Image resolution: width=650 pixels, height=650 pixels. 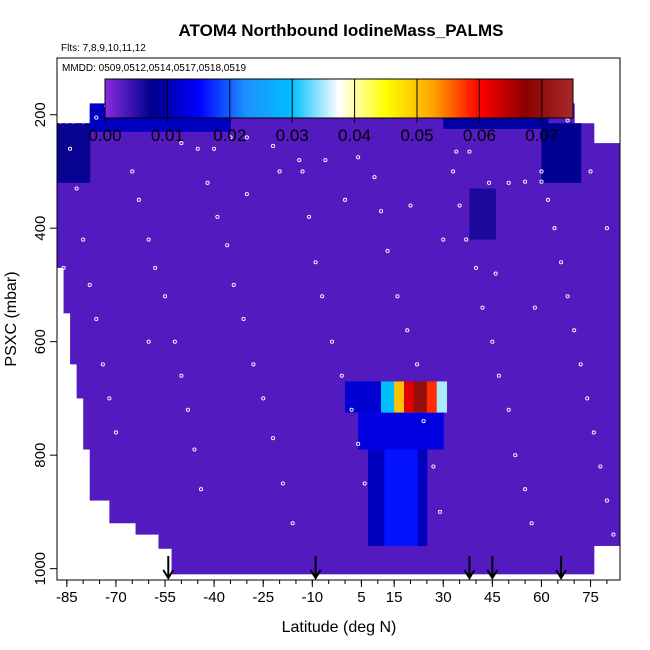 I want to click on colorbar-tick-label: 0.02, so click(x=229, y=135).